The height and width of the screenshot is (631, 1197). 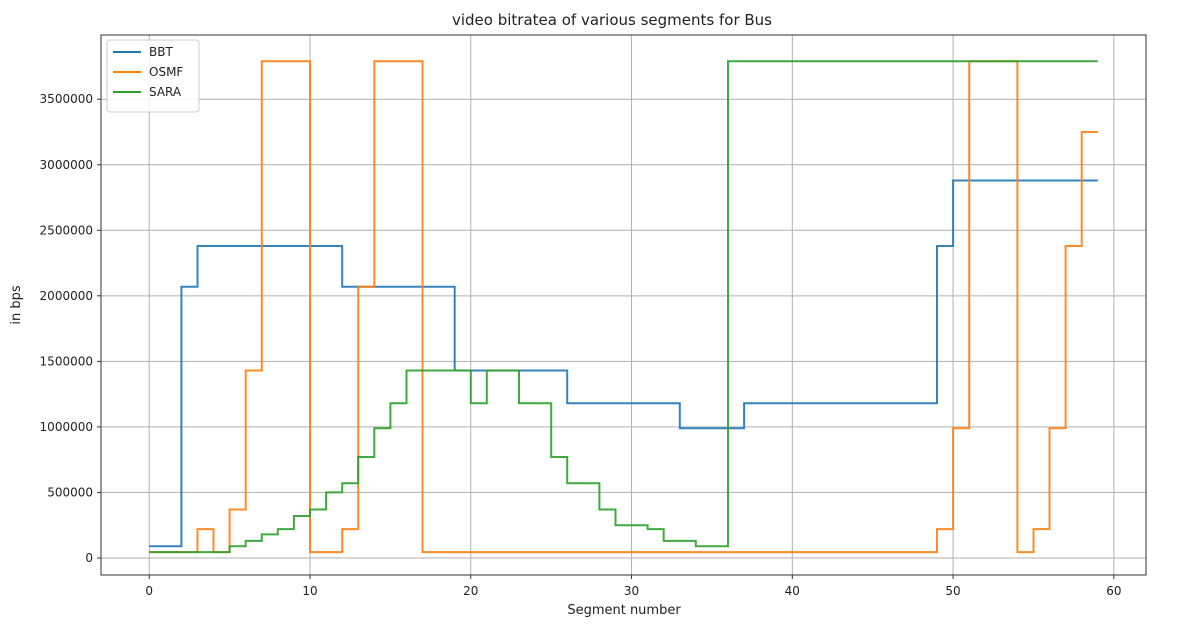 I want to click on y-tick-label: 500000, so click(x=70, y=492).